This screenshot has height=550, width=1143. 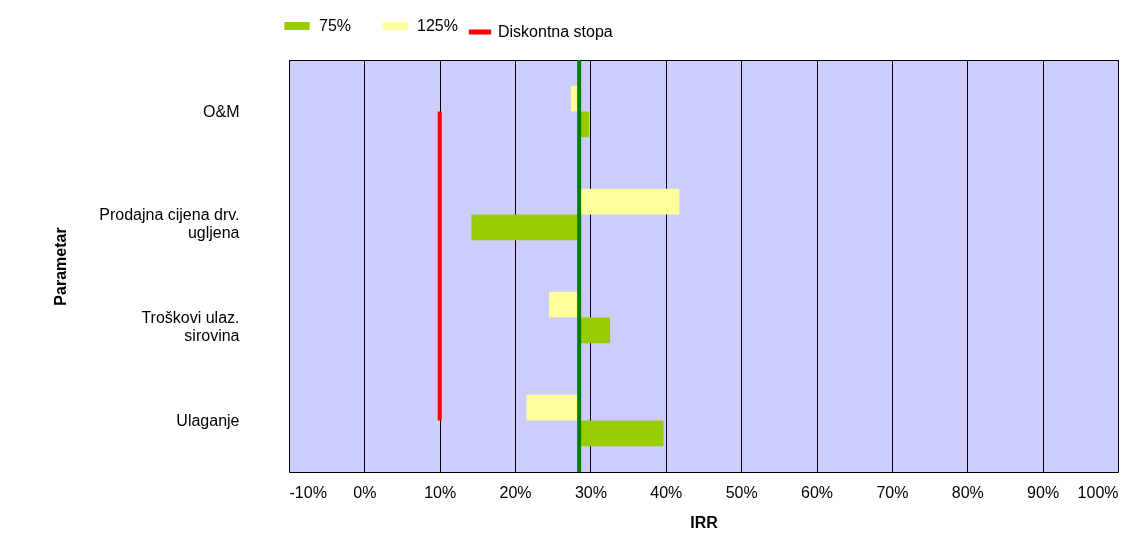 I want to click on x-tick-label: 40%, so click(x=666, y=492).